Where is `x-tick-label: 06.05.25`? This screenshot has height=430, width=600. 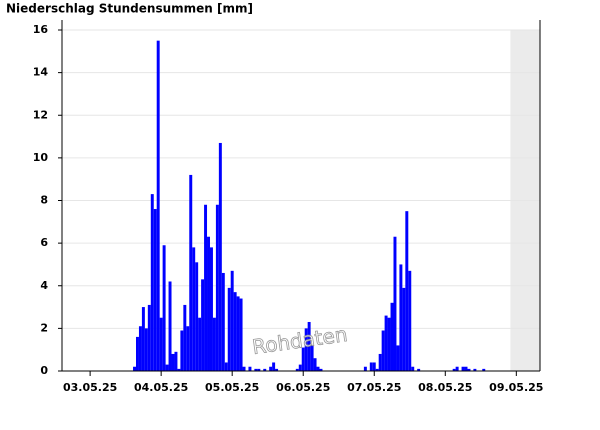
x-tick-label: 06.05.25 is located at coordinates (303, 387).